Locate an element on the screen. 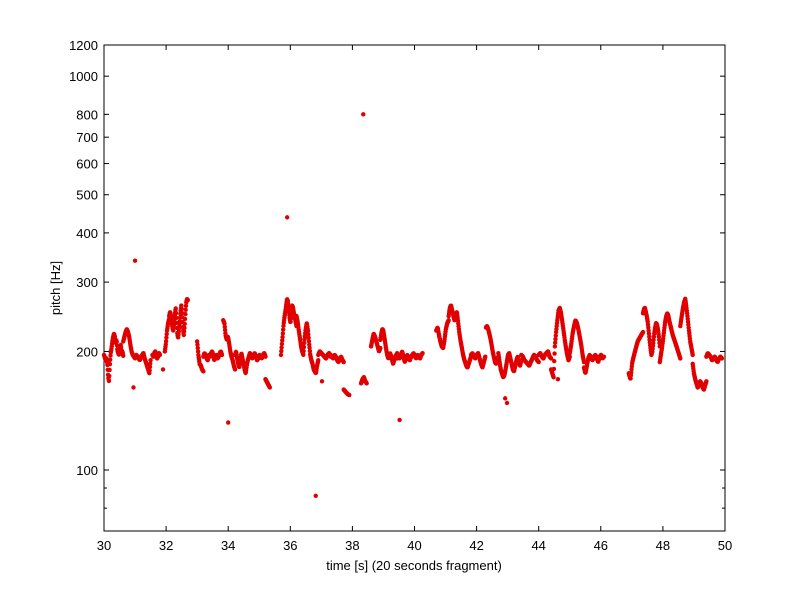 The width and height of the screenshot is (800, 600). y-tick-label: 500 is located at coordinates (87, 195).